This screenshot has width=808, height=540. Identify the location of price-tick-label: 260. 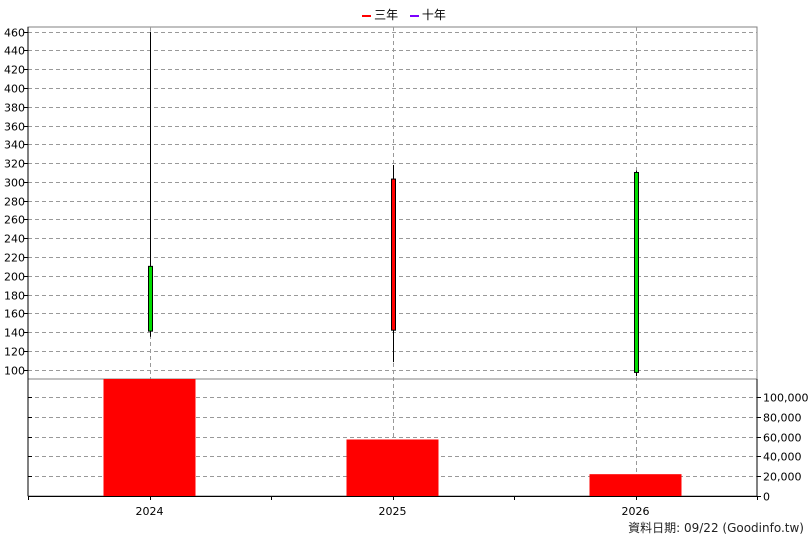
(14, 220).